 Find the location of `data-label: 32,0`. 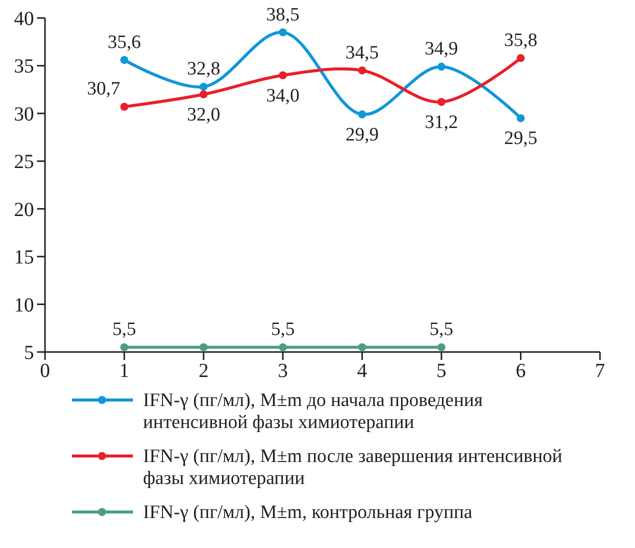

data-label: 32,0 is located at coordinates (203, 115).